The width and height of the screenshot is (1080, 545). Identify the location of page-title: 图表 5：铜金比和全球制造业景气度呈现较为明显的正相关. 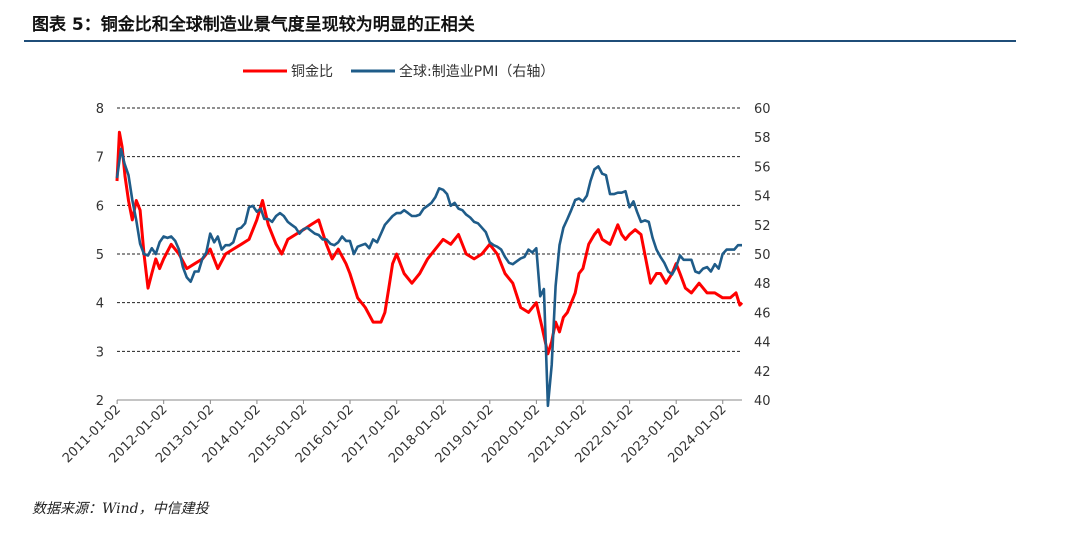
(253, 25).